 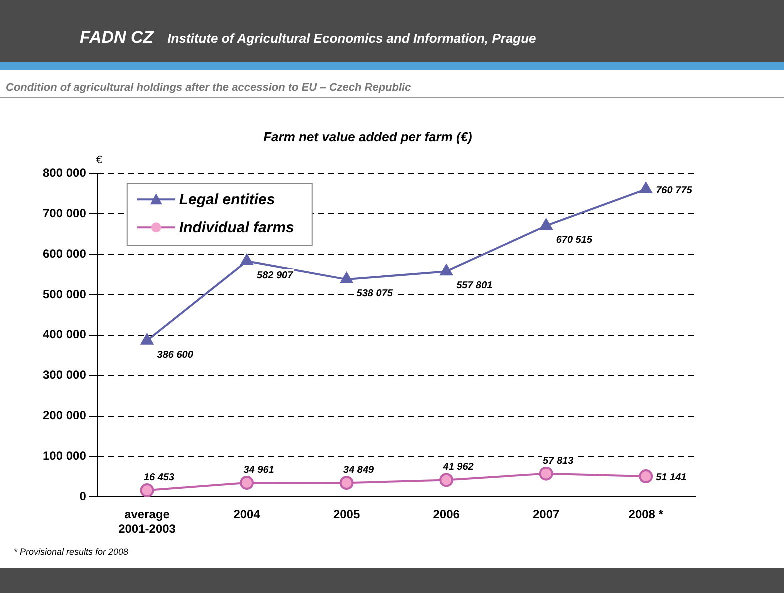 What do you see at coordinates (674, 190) in the screenshot?
I see `data-label: 760 775` at bounding box center [674, 190].